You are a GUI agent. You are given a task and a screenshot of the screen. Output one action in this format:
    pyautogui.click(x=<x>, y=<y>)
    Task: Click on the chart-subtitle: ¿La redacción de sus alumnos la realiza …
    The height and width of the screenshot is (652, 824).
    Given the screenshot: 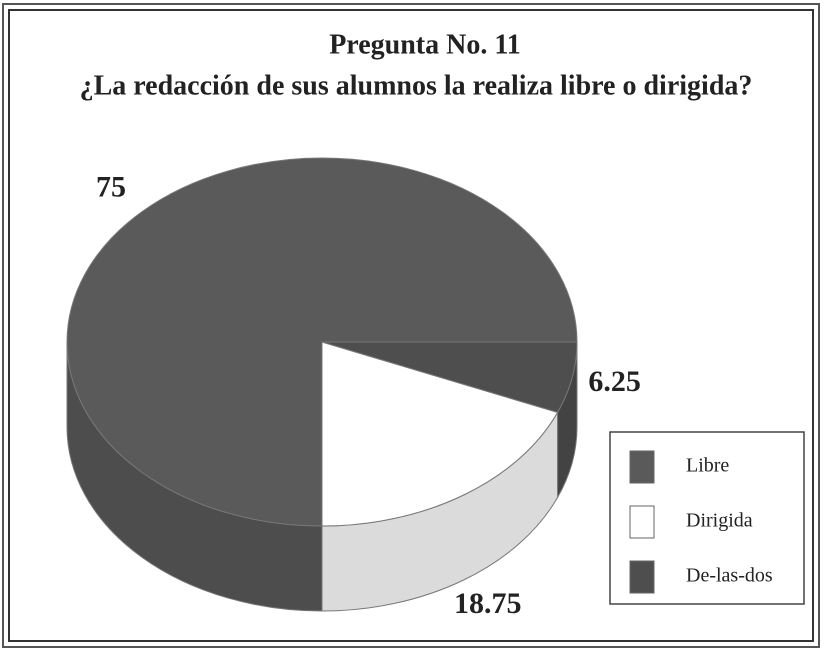 What is the action you would take?
    pyautogui.click(x=416, y=85)
    